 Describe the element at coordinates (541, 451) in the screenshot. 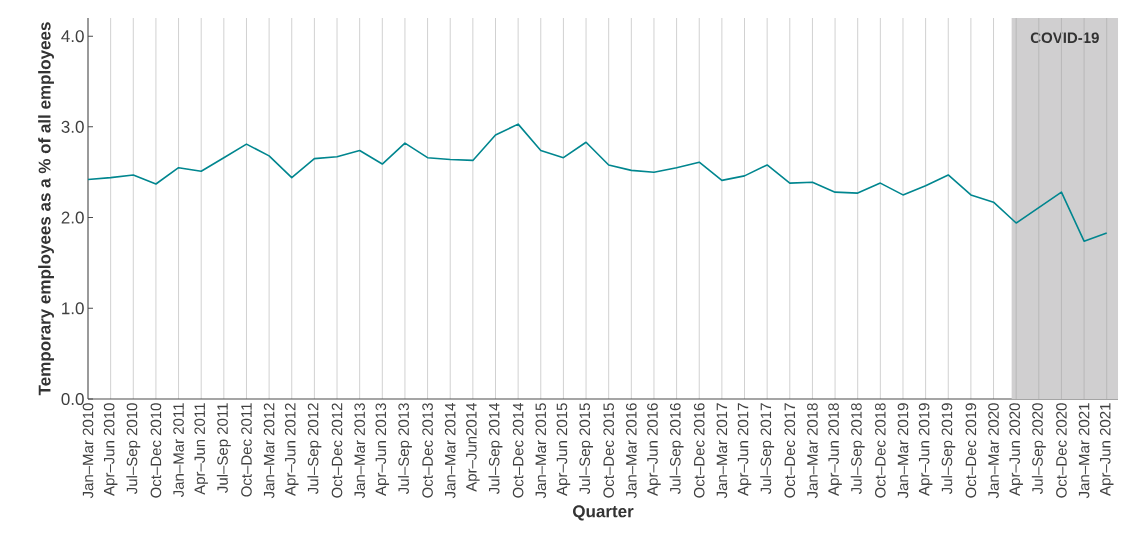

I see `x-tick-label: Jan–Mar 2015` at that location.